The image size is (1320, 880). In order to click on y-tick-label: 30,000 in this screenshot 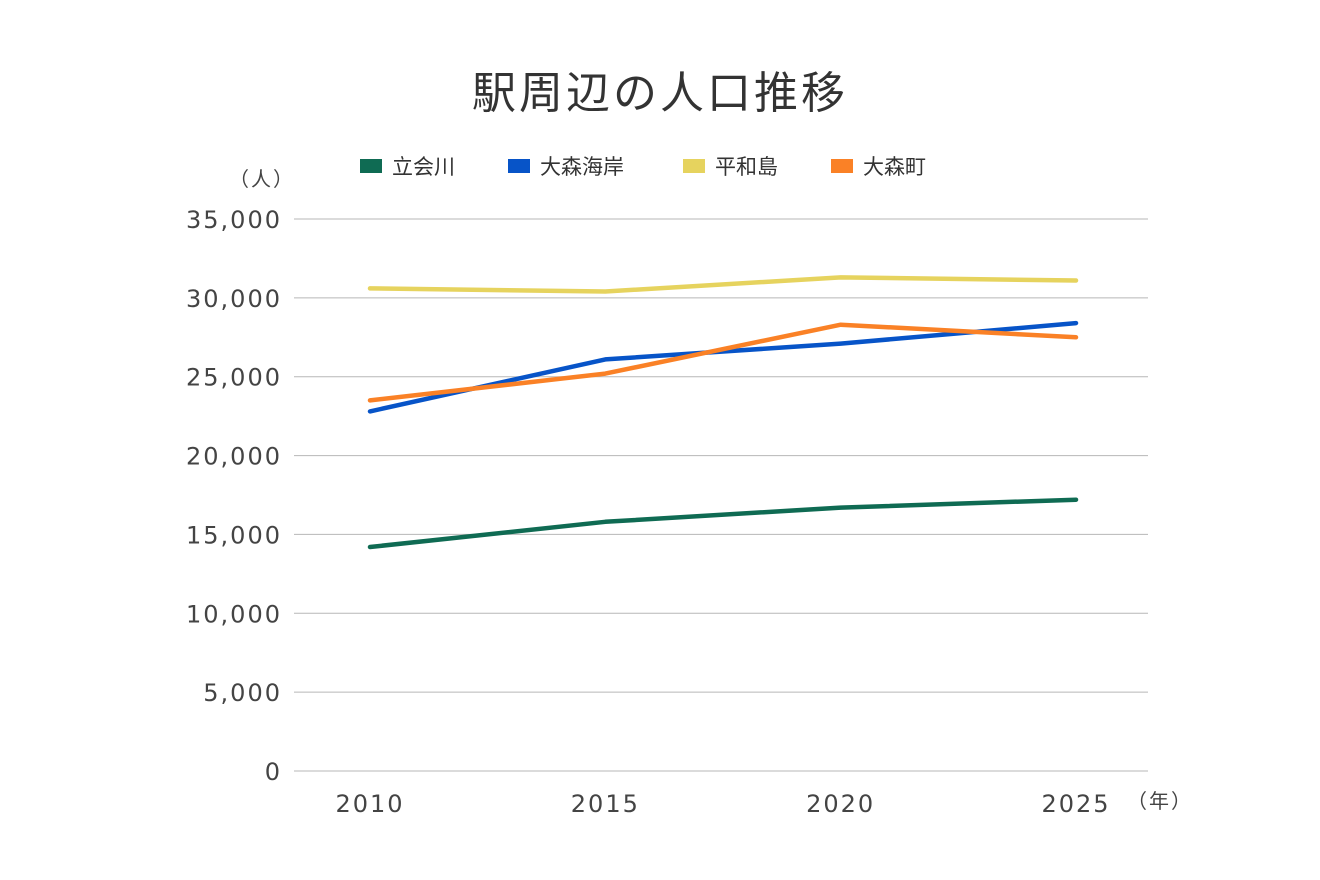, I will do `click(234, 299)`.